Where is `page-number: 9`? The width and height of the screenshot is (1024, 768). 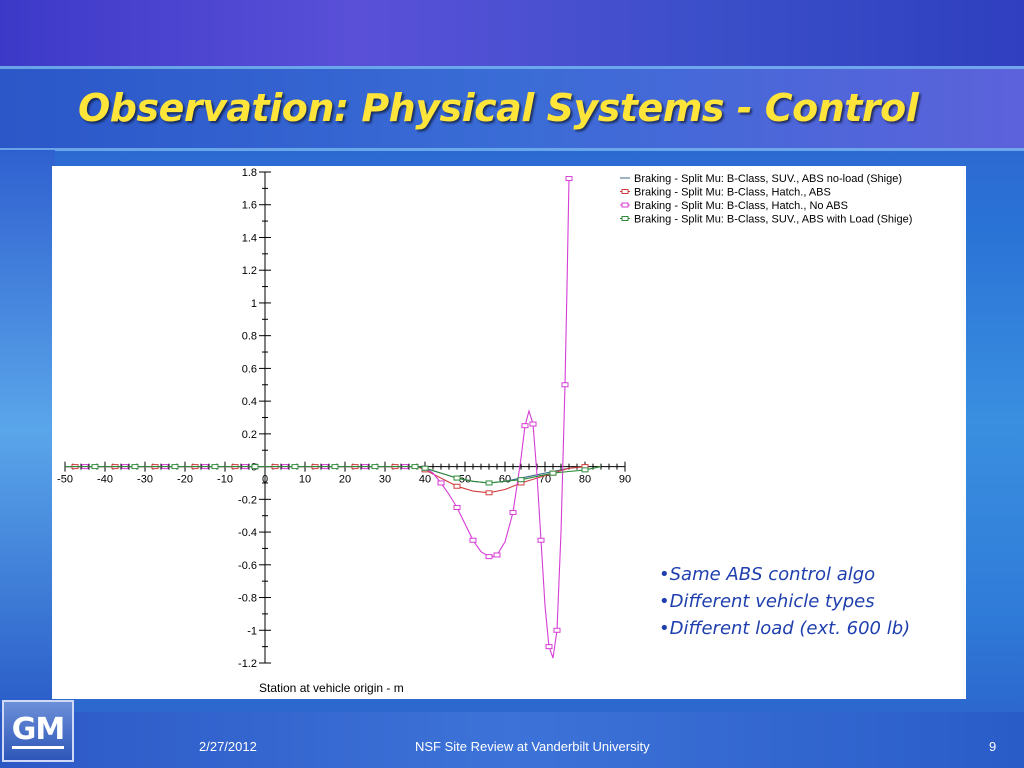 page-number: 9 is located at coordinates (993, 746).